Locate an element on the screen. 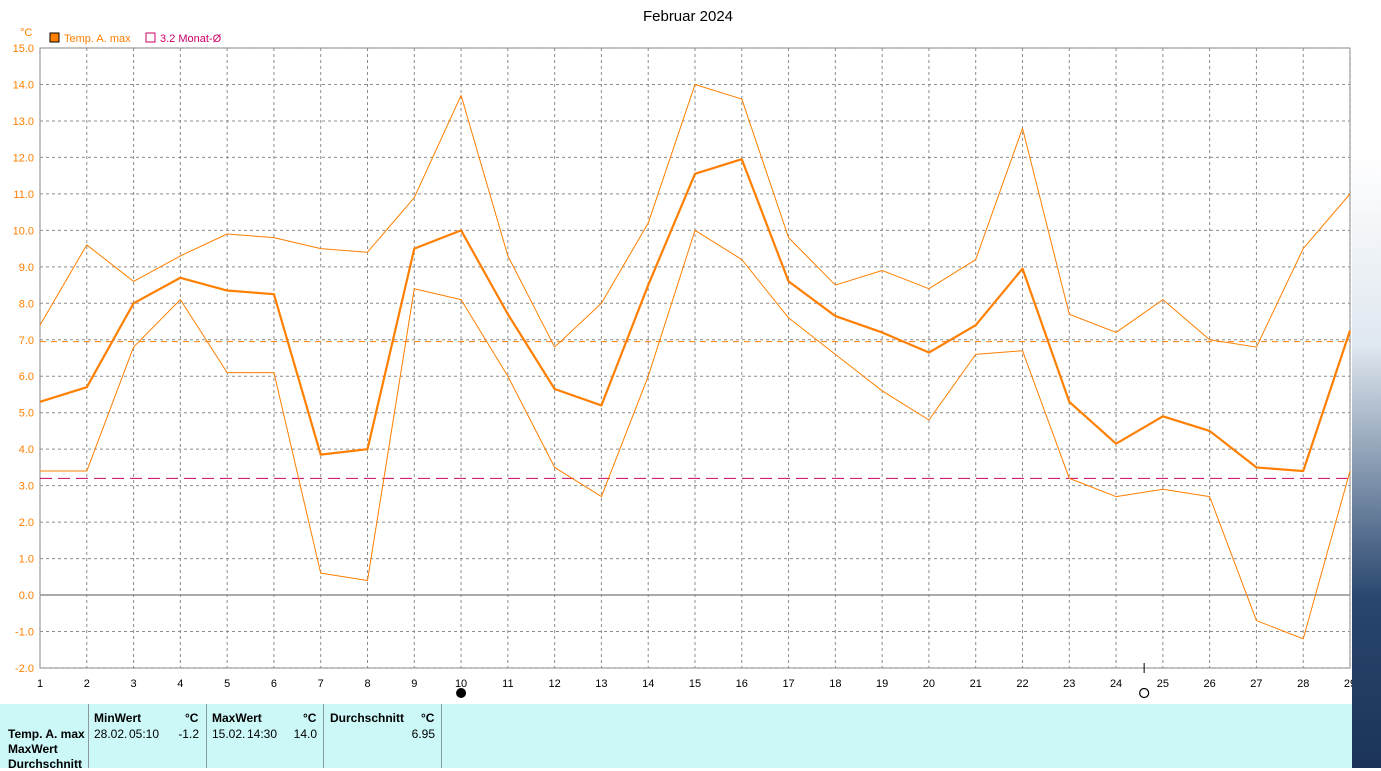  x-tick-label: 29 is located at coordinates (1348, 684).